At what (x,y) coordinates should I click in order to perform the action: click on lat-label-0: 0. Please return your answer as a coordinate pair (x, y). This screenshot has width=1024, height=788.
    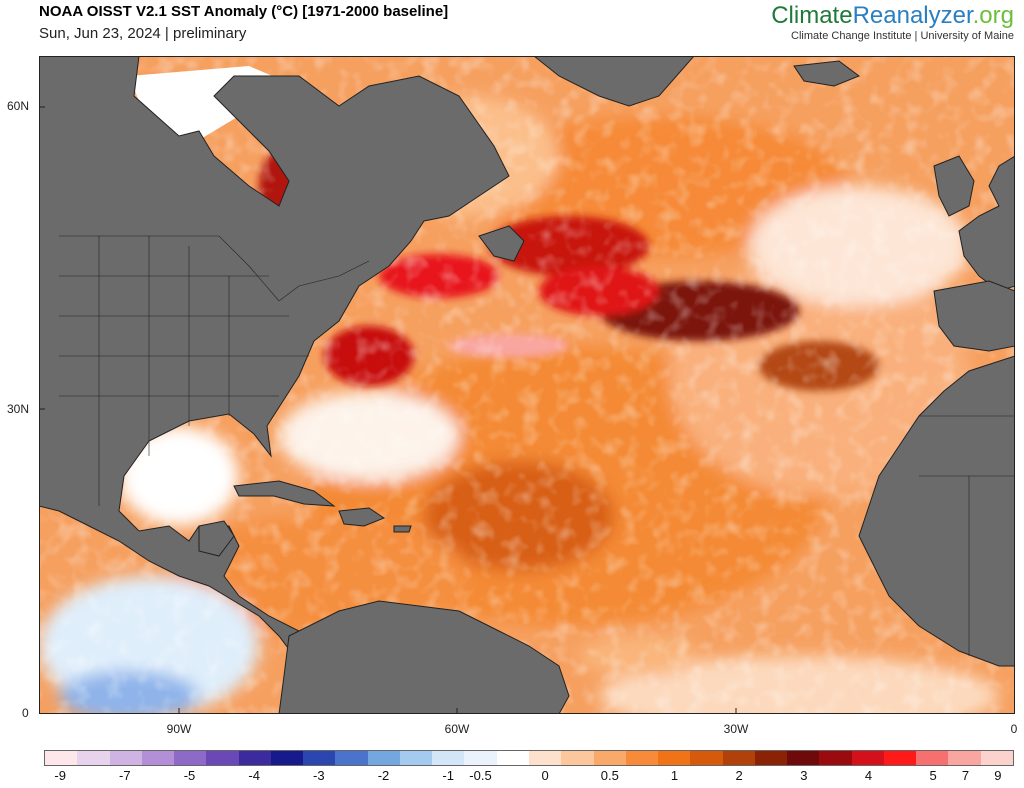
    Looking at the image, I should click on (25, 713).